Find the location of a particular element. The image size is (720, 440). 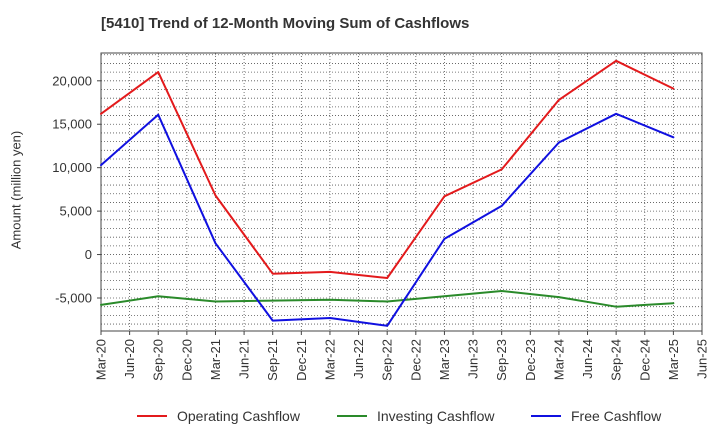

x-tick-label: Sep-22 is located at coordinates (387, 360).